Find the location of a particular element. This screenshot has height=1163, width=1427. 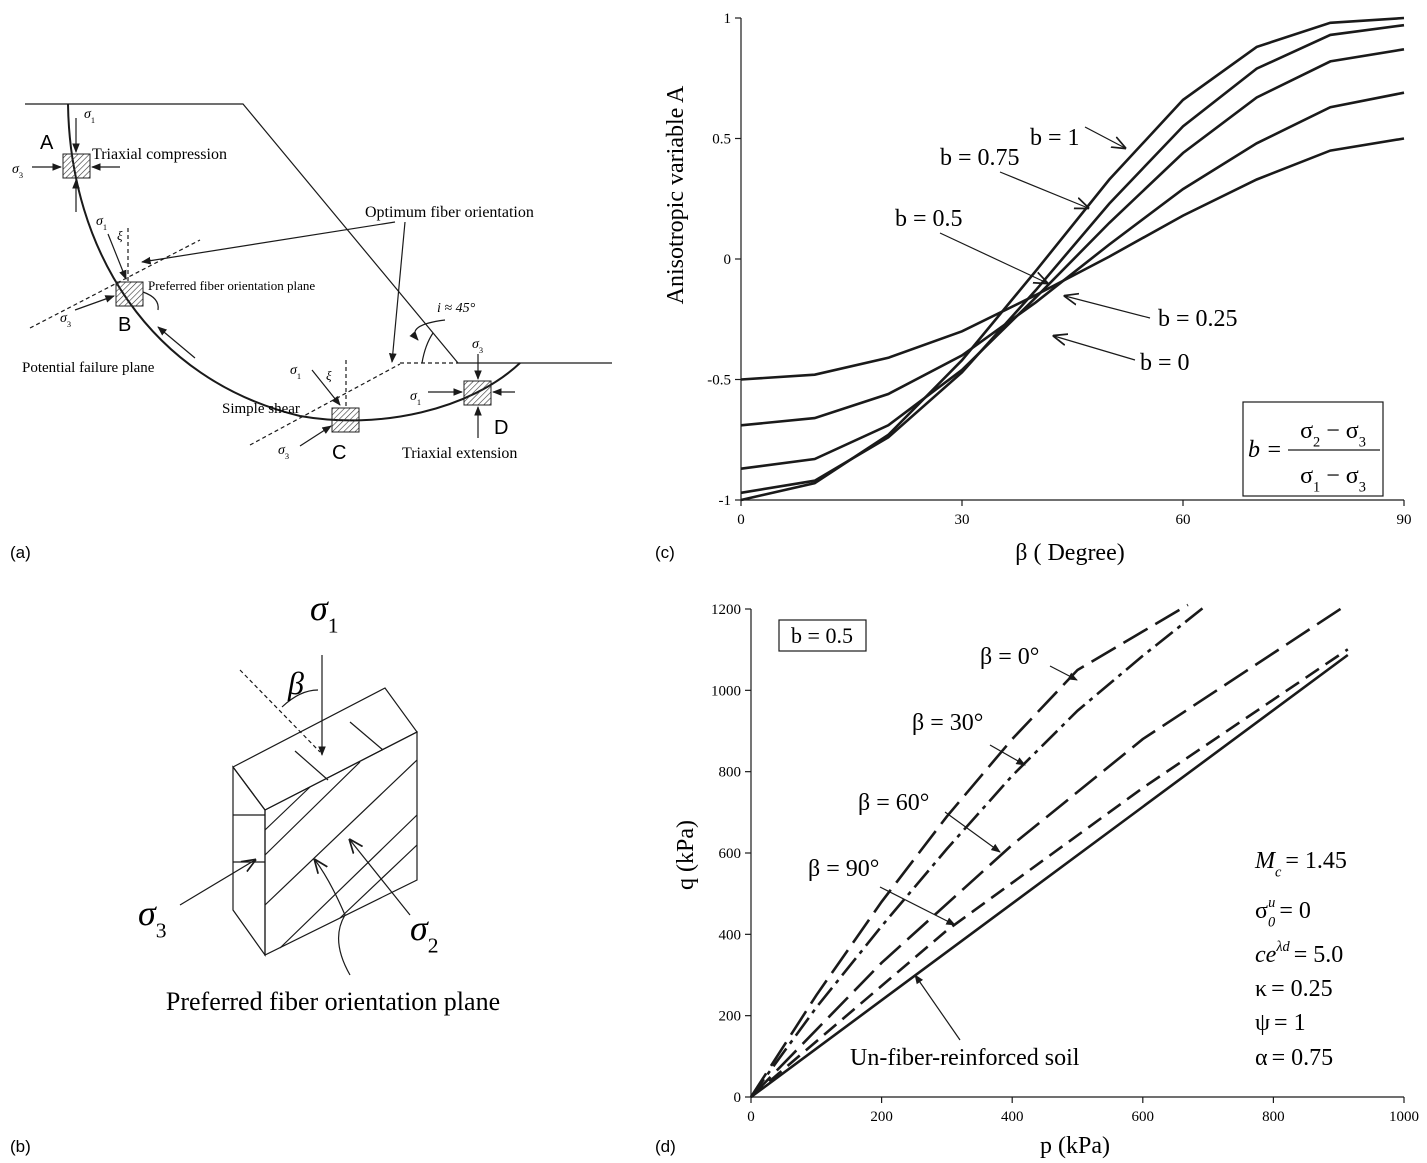

x-tick-label: 600 is located at coordinates (1143, 1117).